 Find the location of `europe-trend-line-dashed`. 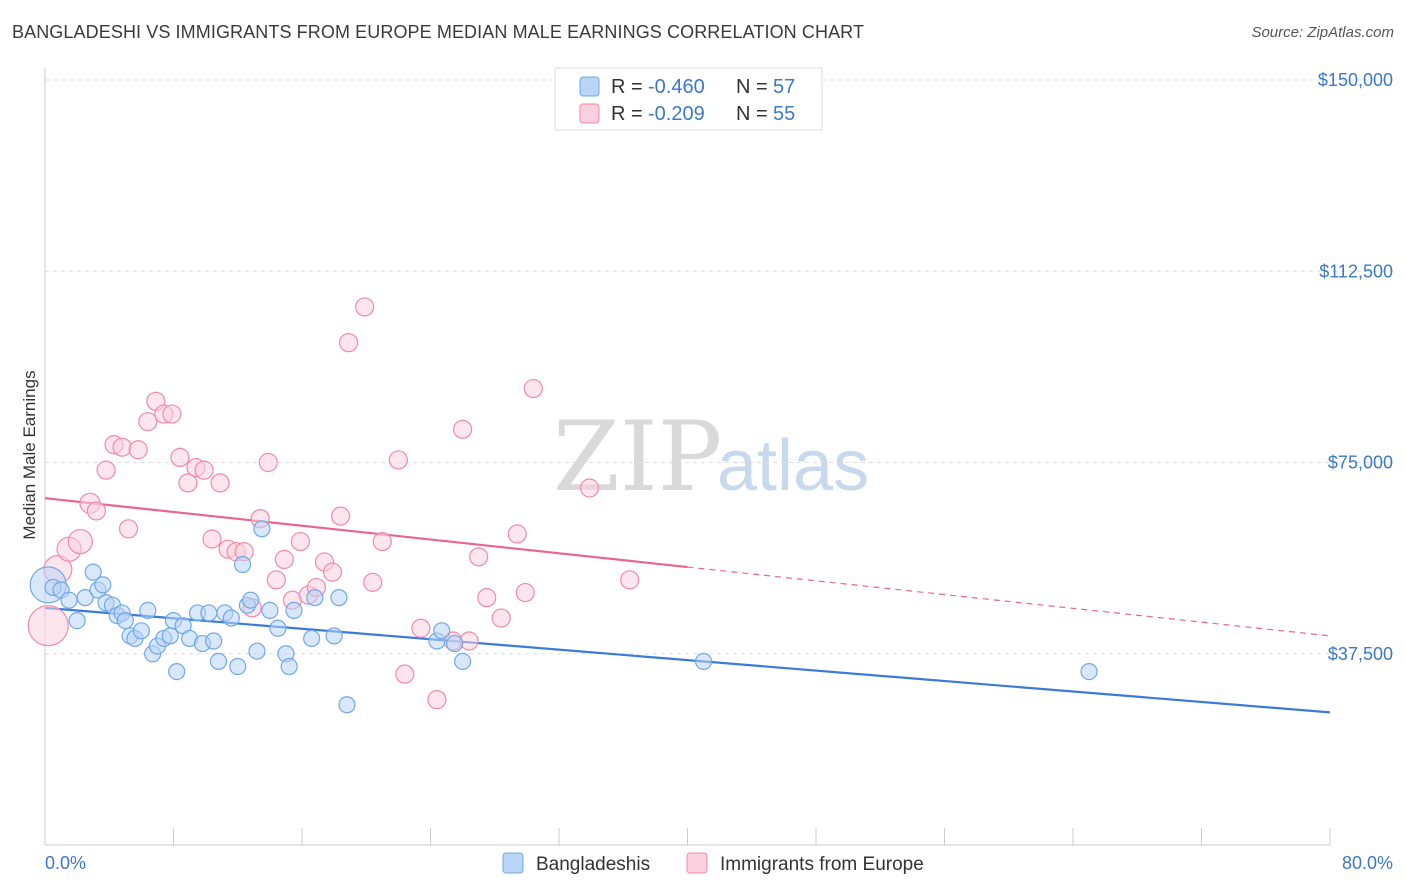

europe-trend-line-dashed is located at coordinates (1009, 601).